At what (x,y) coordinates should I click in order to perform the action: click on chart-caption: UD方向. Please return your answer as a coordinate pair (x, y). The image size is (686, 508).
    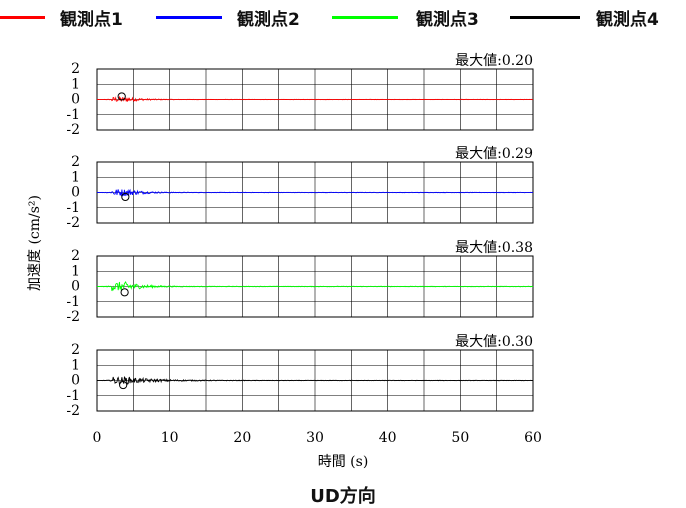
    Looking at the image, I should click on (343, 496).